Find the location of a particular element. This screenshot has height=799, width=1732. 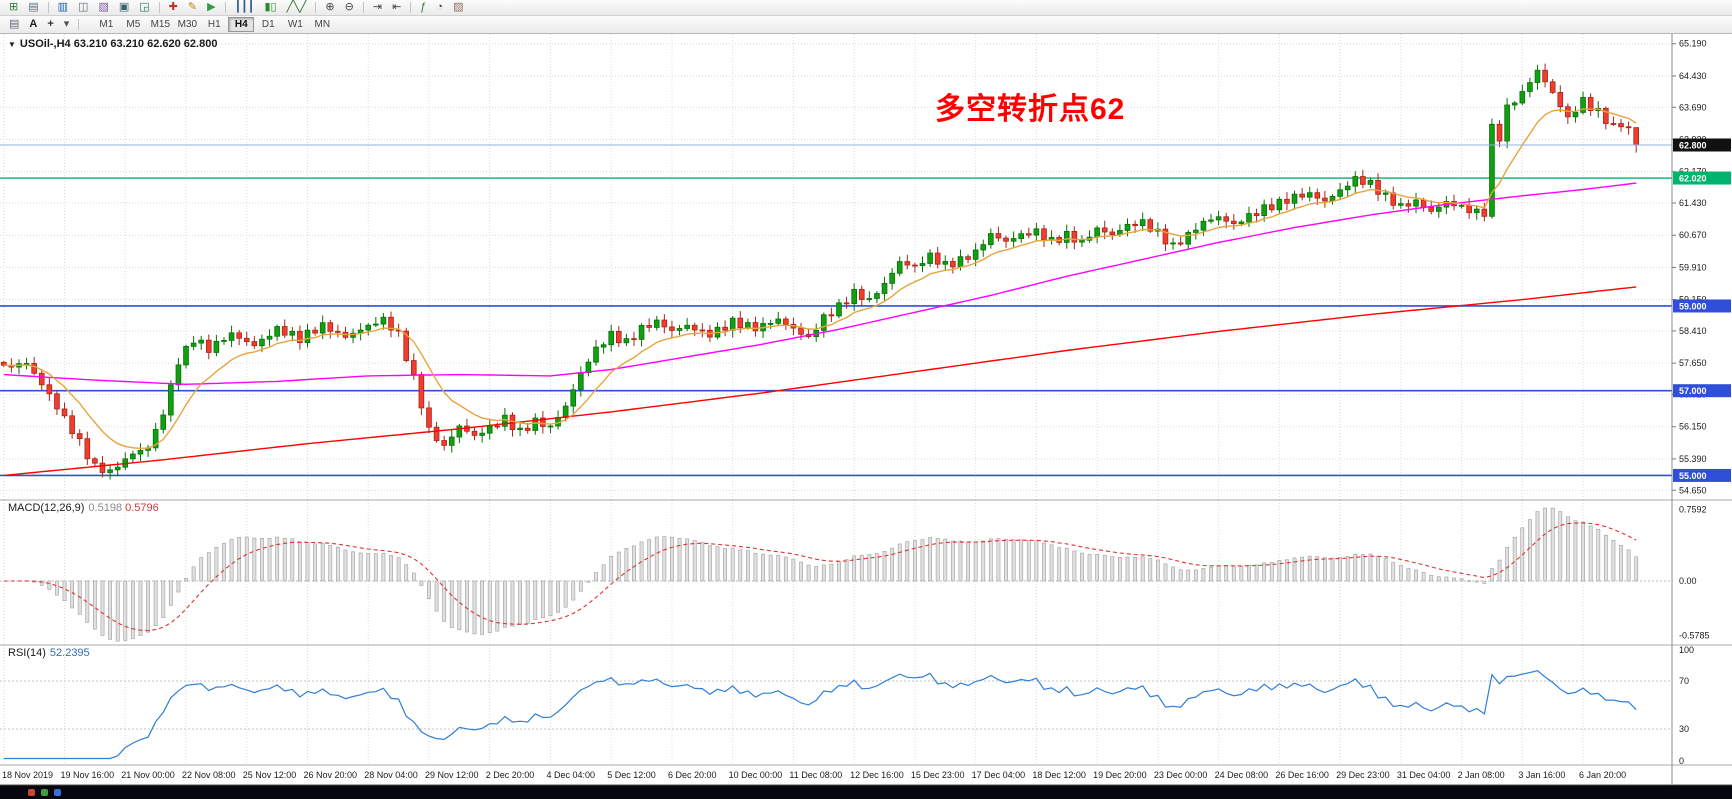

auto-scroll-icon: ⇥ is located at coordinates (377, 7).